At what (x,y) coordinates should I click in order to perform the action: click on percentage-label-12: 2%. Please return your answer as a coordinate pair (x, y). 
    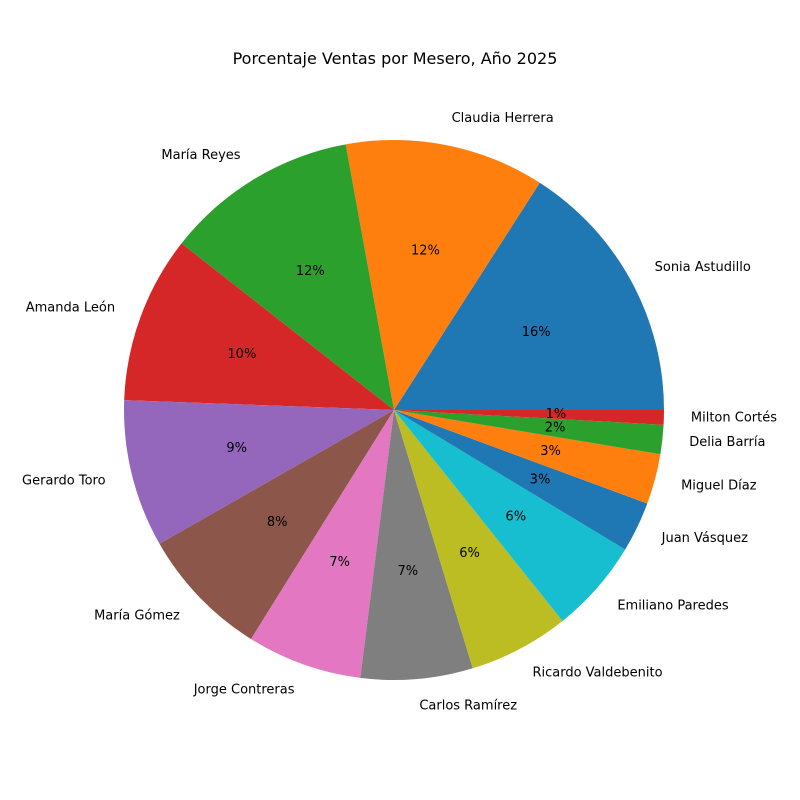
    Looking at the image, I should click on (555, 427).